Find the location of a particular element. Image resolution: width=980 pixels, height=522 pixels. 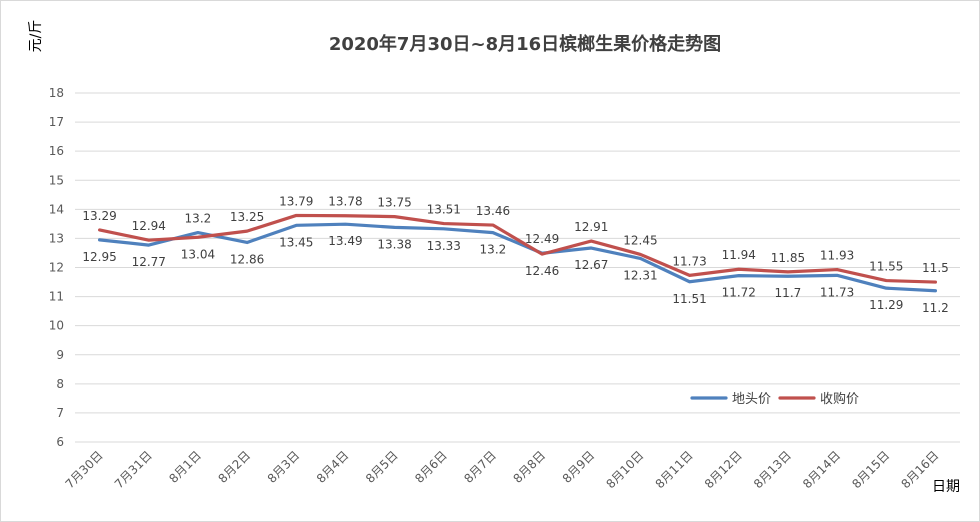

data-label: 12.67 is located at coordinates (591, 265).